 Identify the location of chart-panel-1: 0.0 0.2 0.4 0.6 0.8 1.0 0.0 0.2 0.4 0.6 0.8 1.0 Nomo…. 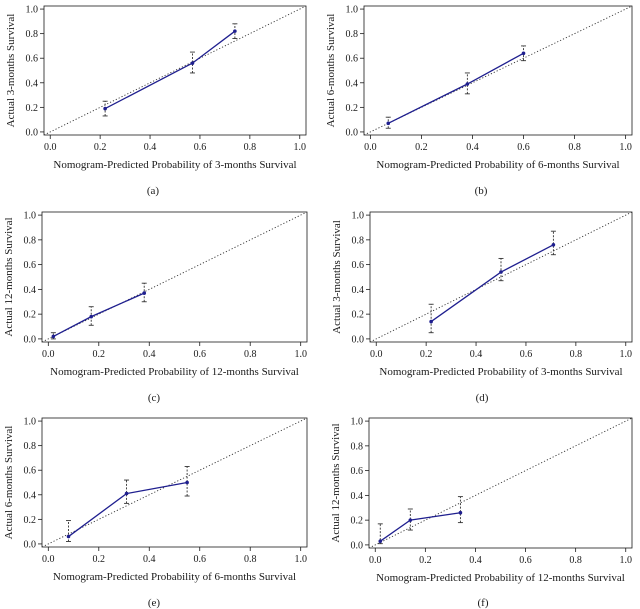
(156, 101).